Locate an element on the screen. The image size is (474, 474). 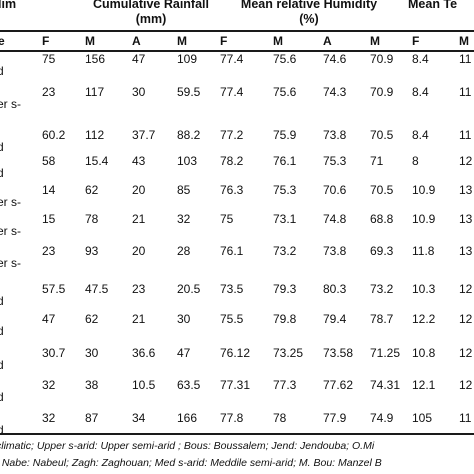
table-cell: 93 is located at coordinates (92, 251).